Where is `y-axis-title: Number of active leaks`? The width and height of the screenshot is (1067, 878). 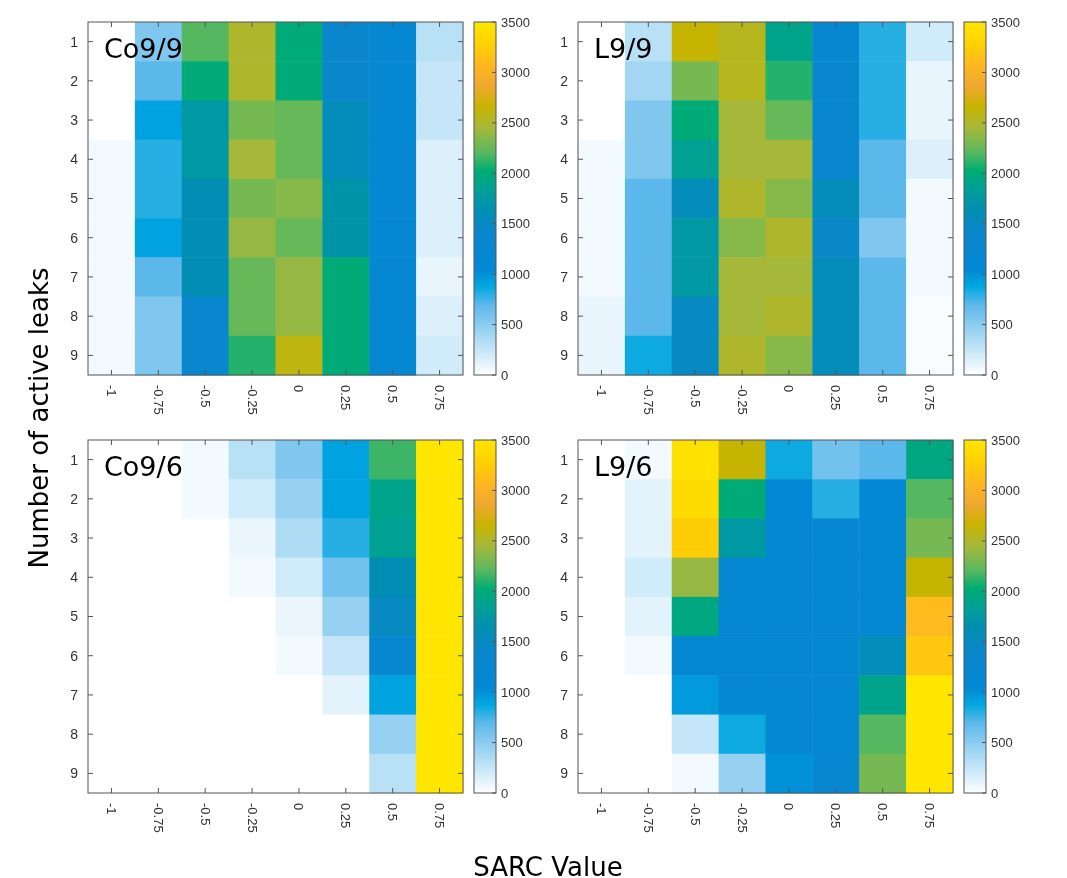 y-axis-title: Number of active leaks is located at coordinates (39, 418).